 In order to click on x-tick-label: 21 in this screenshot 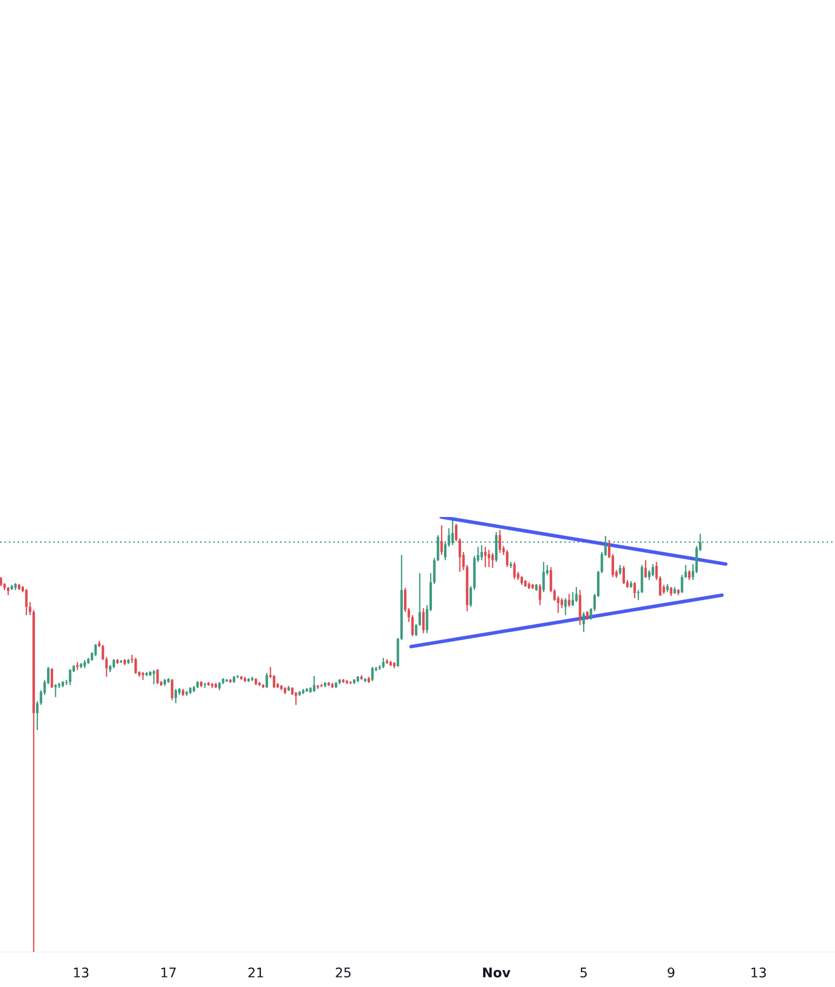, I will do `click(256, 973)`.